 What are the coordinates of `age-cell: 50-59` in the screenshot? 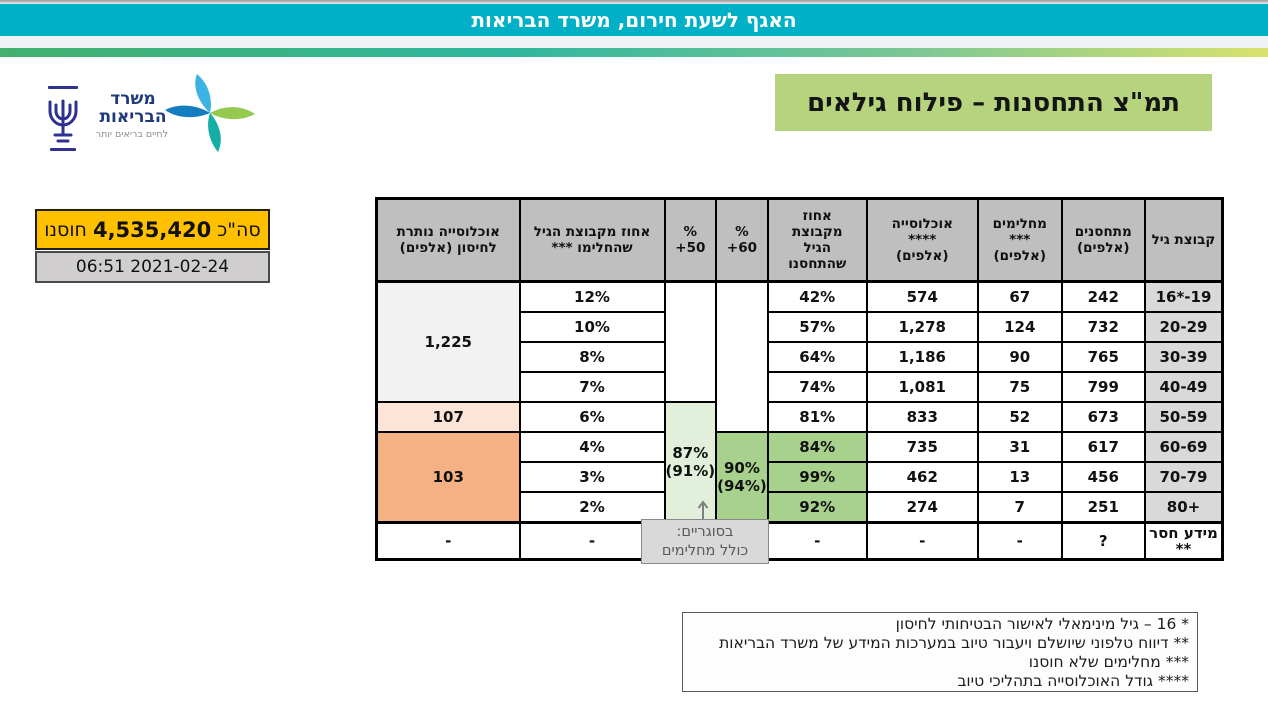 It's located at (1183, 417).